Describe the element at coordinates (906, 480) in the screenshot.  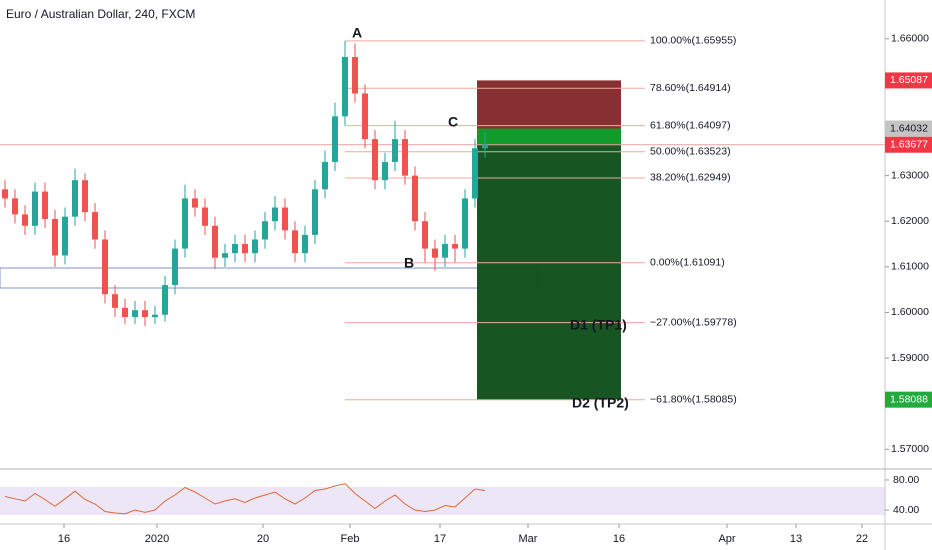
I see `rsi-tick-label: 80.00` at that location.